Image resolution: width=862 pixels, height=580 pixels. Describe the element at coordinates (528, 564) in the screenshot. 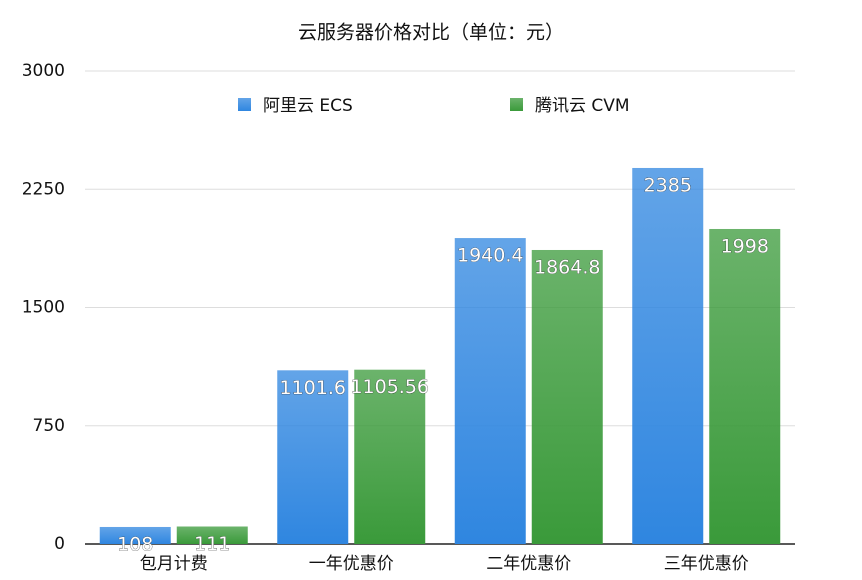

I see `x-tick-label: 二年优惠价` at that location.